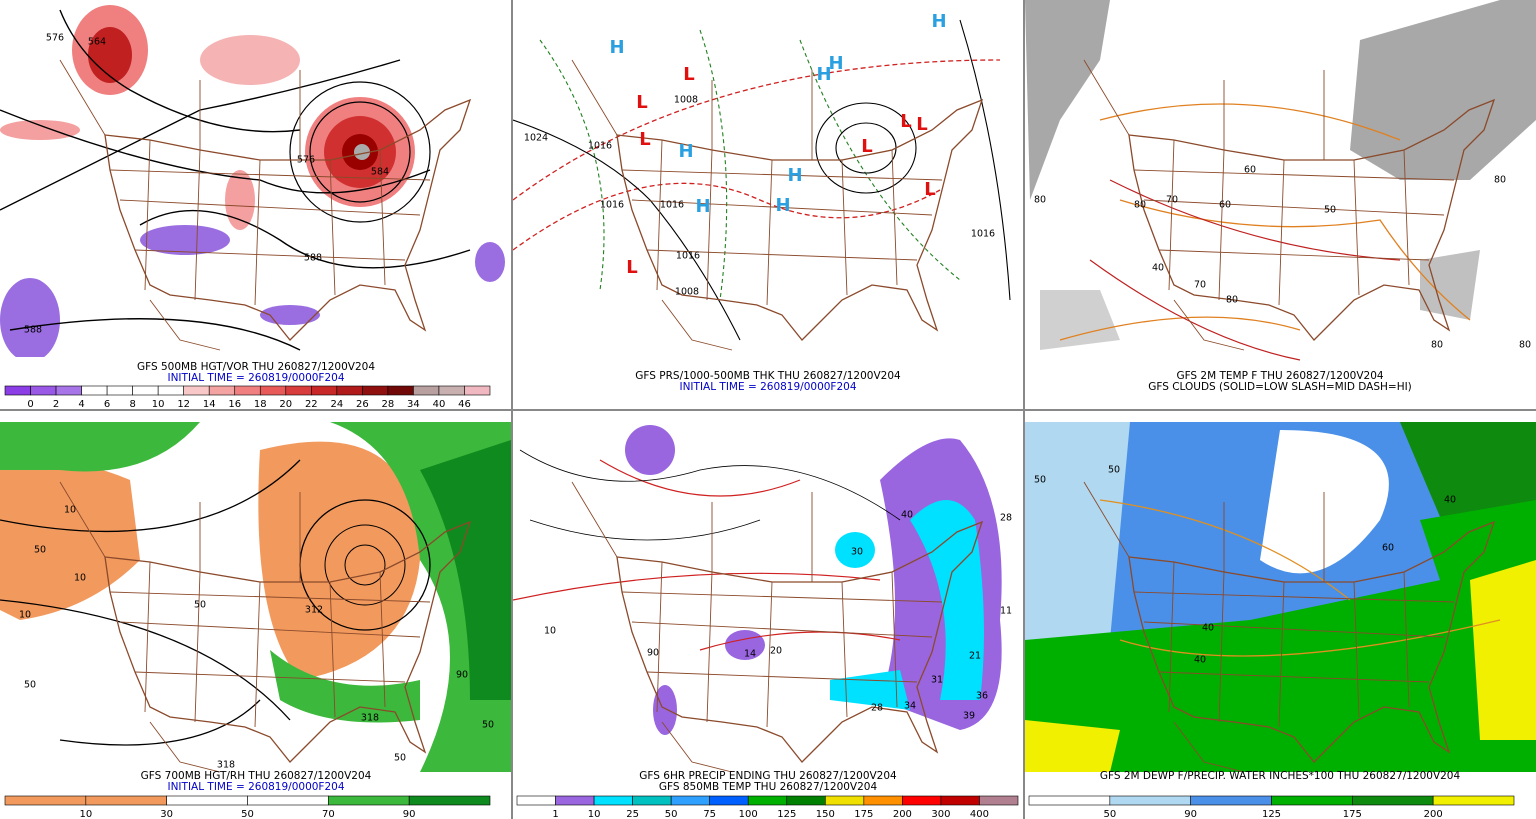 The image size is (1536, 819). Describe the element at coordinates (1388, 548) in the screenshot. I see `contour-label: 60` at that location.